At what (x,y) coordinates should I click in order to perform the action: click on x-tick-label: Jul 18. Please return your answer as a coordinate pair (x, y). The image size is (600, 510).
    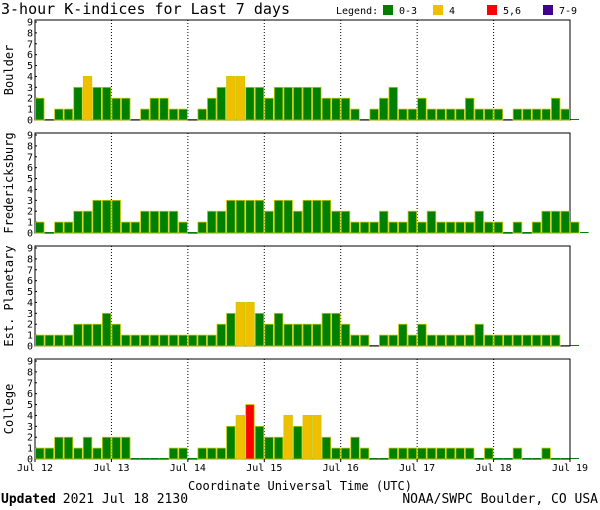
    Looking at the image, I should click on (494, 468).